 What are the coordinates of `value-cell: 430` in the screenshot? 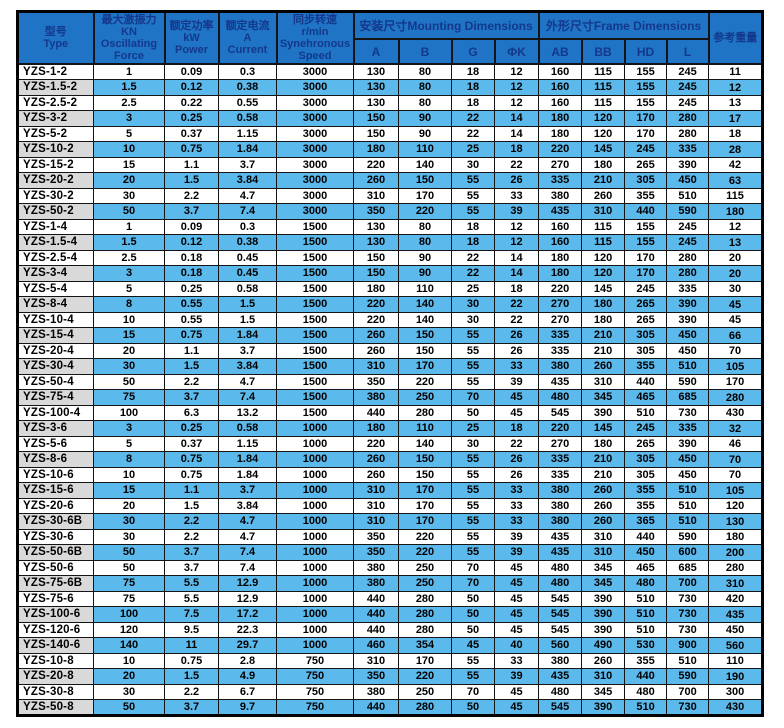 It's located at (736, 707).